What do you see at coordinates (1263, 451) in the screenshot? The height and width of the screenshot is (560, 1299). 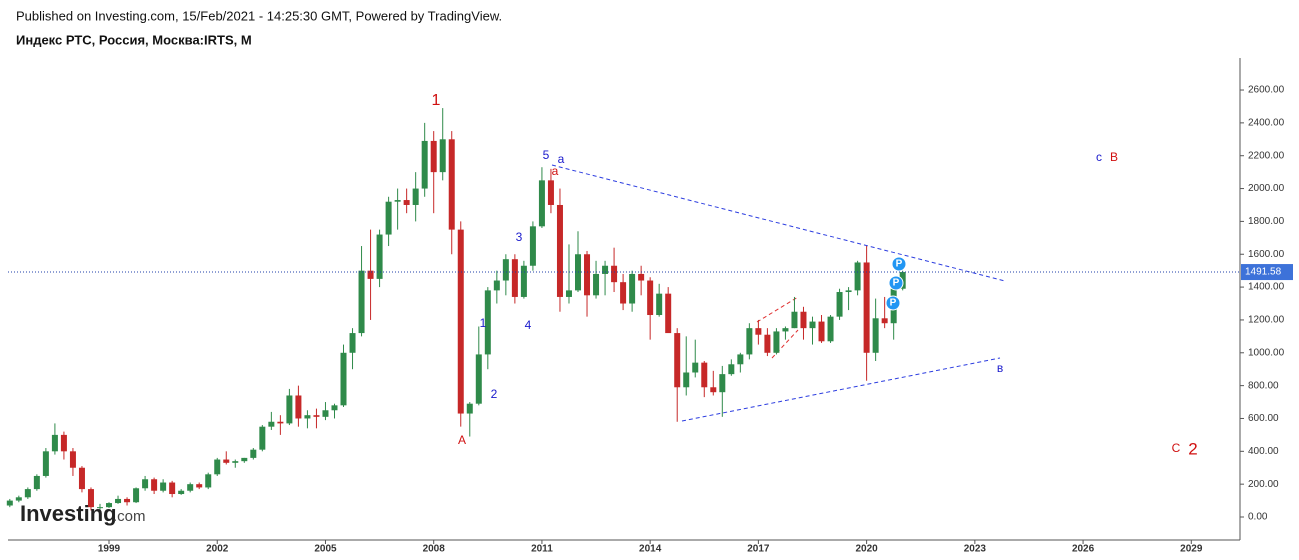 I see `y-tick-label: 400.00` at bounding box center [1263, 451].